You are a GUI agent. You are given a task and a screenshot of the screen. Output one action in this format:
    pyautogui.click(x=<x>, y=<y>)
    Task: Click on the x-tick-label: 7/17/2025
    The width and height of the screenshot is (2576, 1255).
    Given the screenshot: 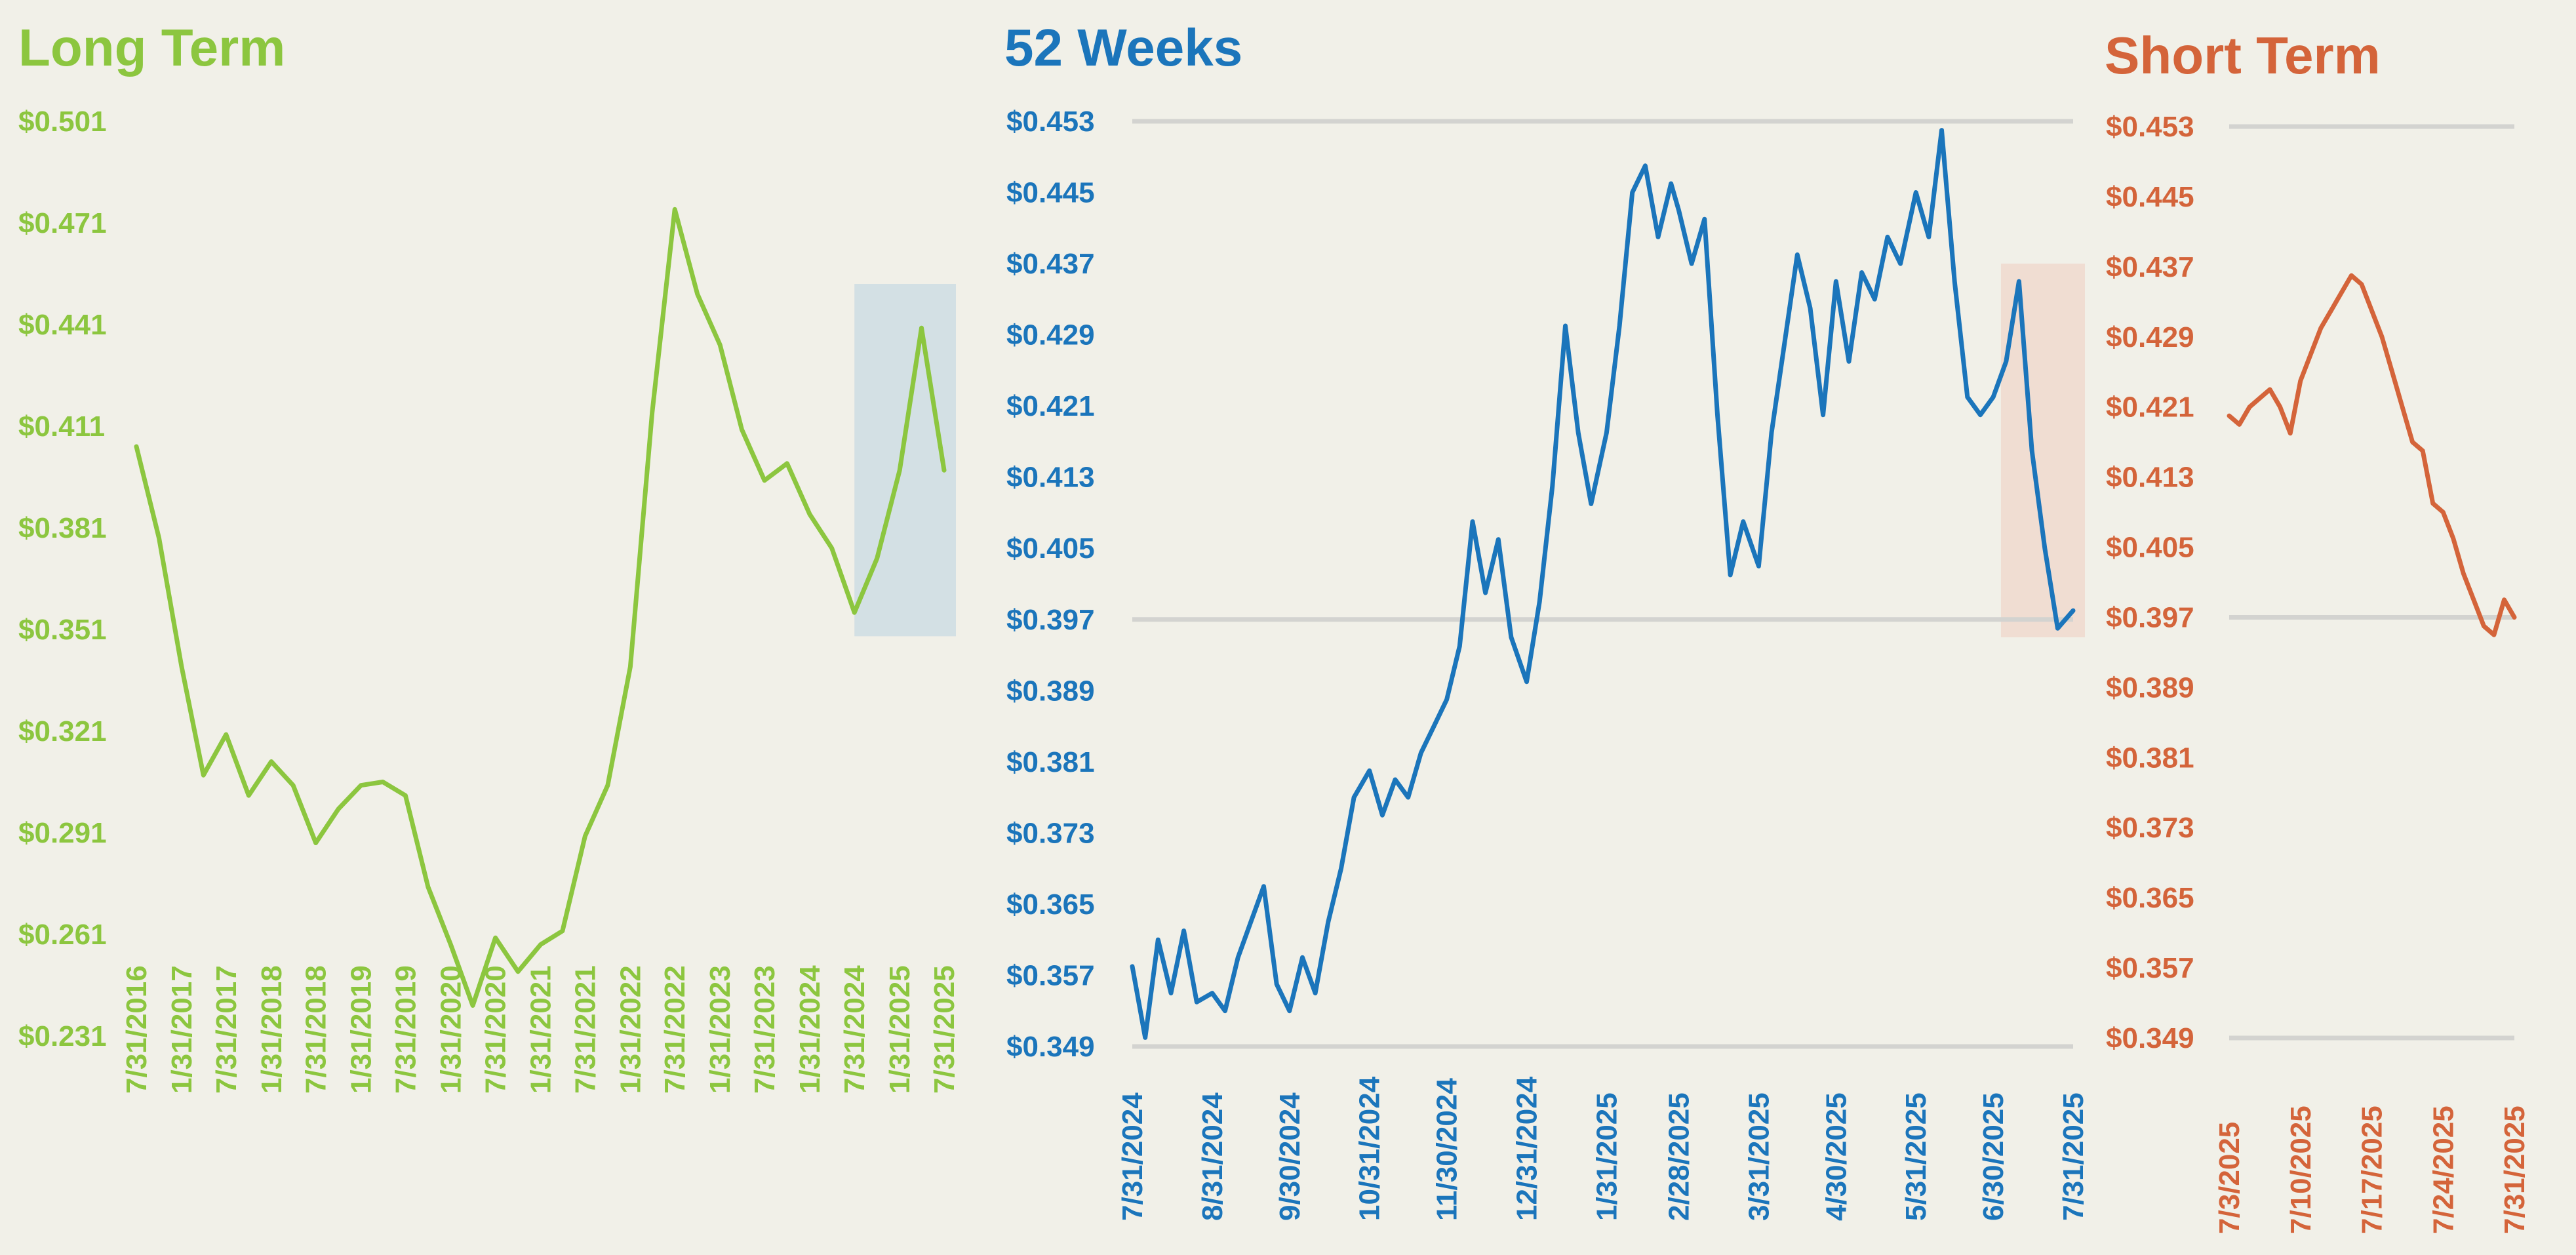 What is the action you would take?
    pyautogui.click(x=2372, y=1170)
    